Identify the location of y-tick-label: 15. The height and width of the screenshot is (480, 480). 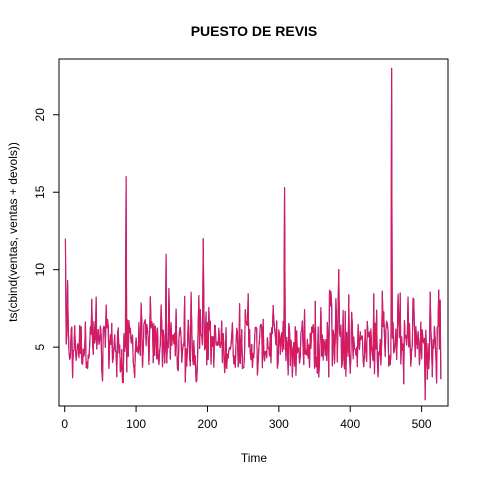
(40, 192).